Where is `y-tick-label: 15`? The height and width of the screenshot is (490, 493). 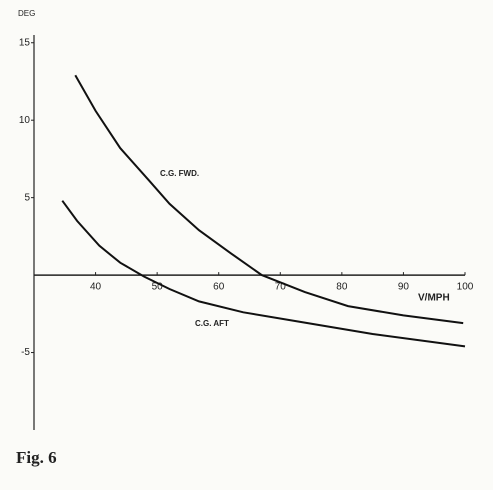 y-tick-label: 15 is located at coordinates (25, 42).